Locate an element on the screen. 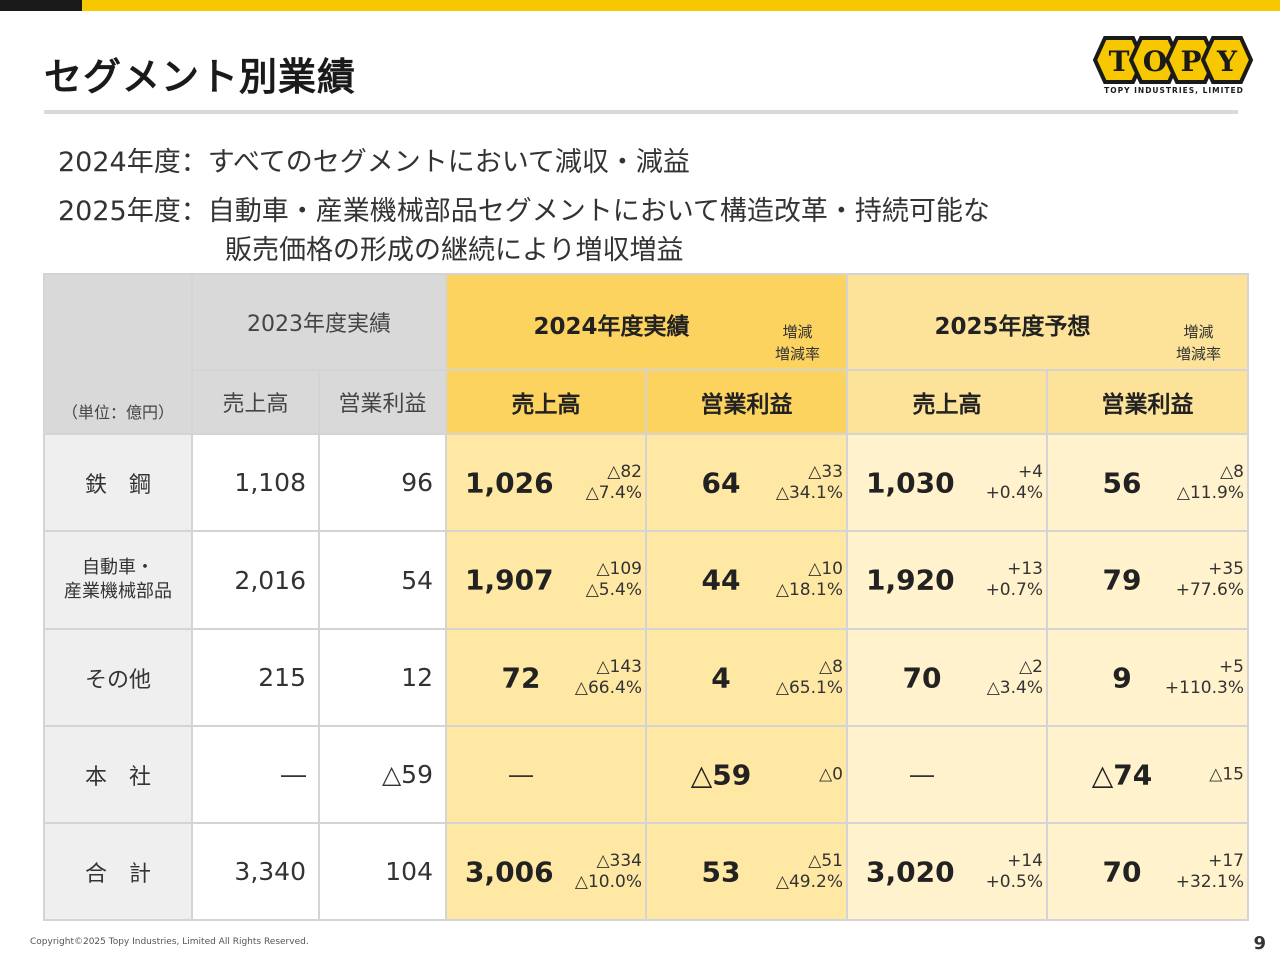  sales-2025-value: ― is located at coordinates (922, 774).